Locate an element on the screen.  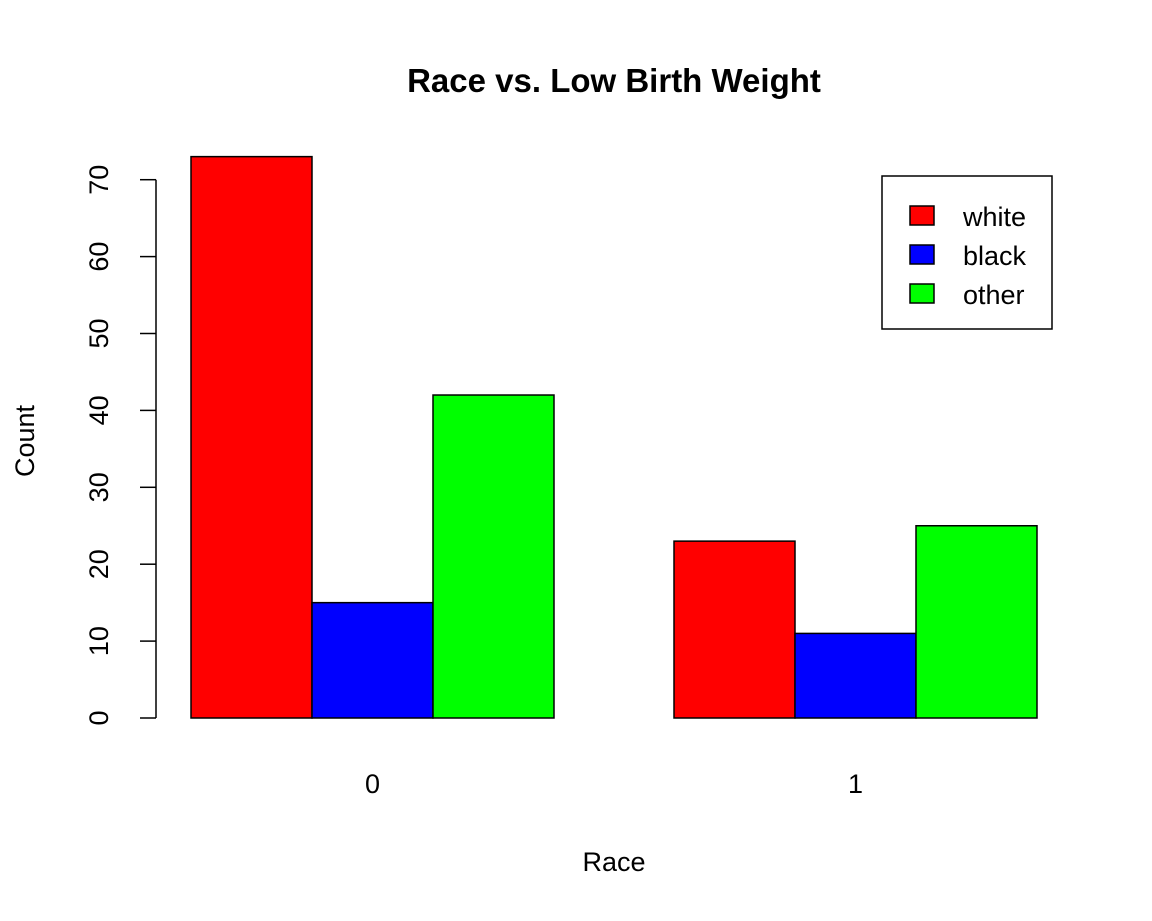
y-tick-label: 10 is located at coordinates (99, 641).